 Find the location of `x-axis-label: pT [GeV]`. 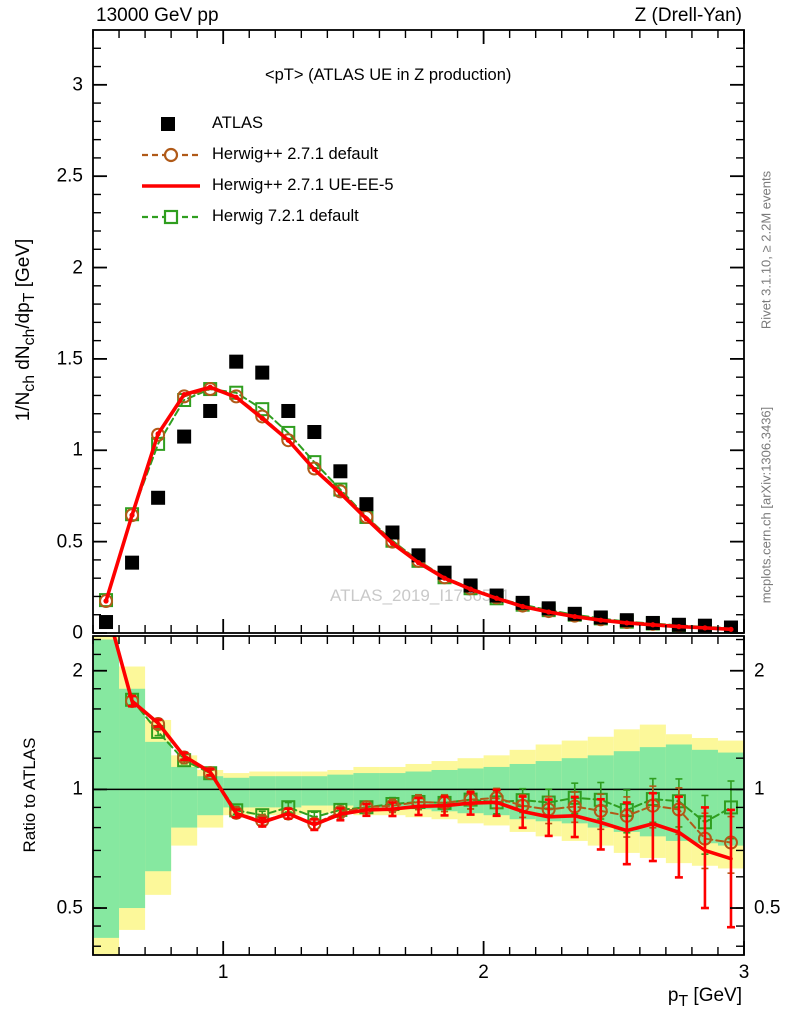

x-axis-label: pT [GeV] is located at coordinates (705, 998).